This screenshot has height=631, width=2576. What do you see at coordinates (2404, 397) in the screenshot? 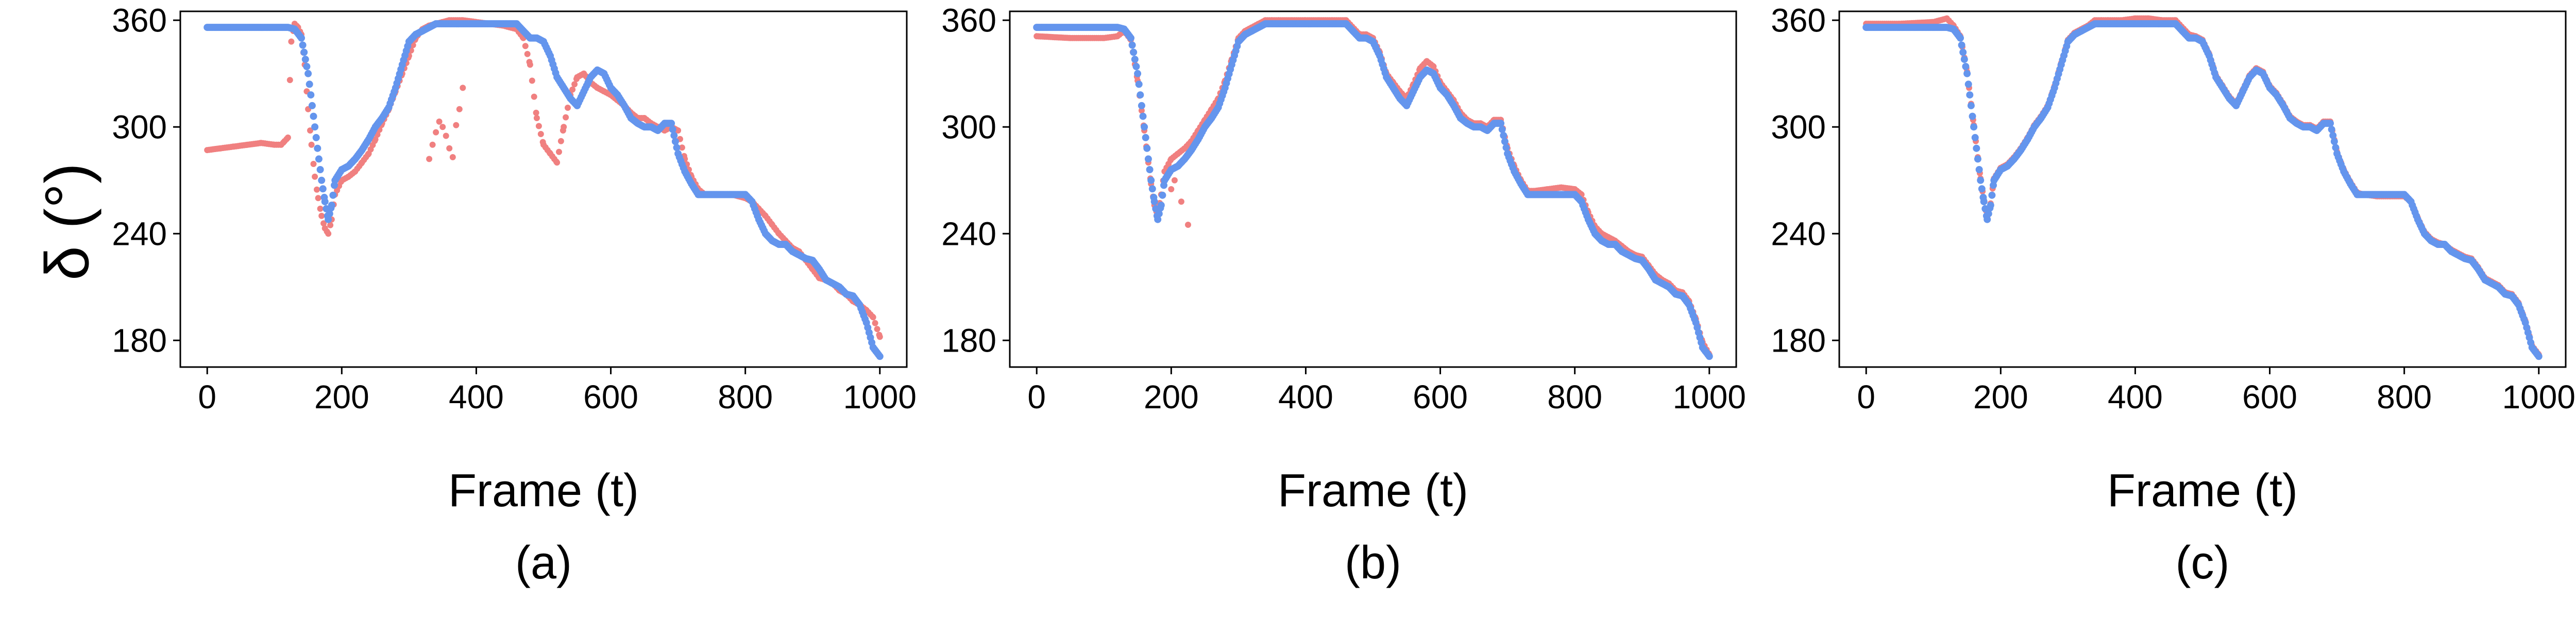
I see `x-tick-label: 800` at bounding box center [2404, 397].